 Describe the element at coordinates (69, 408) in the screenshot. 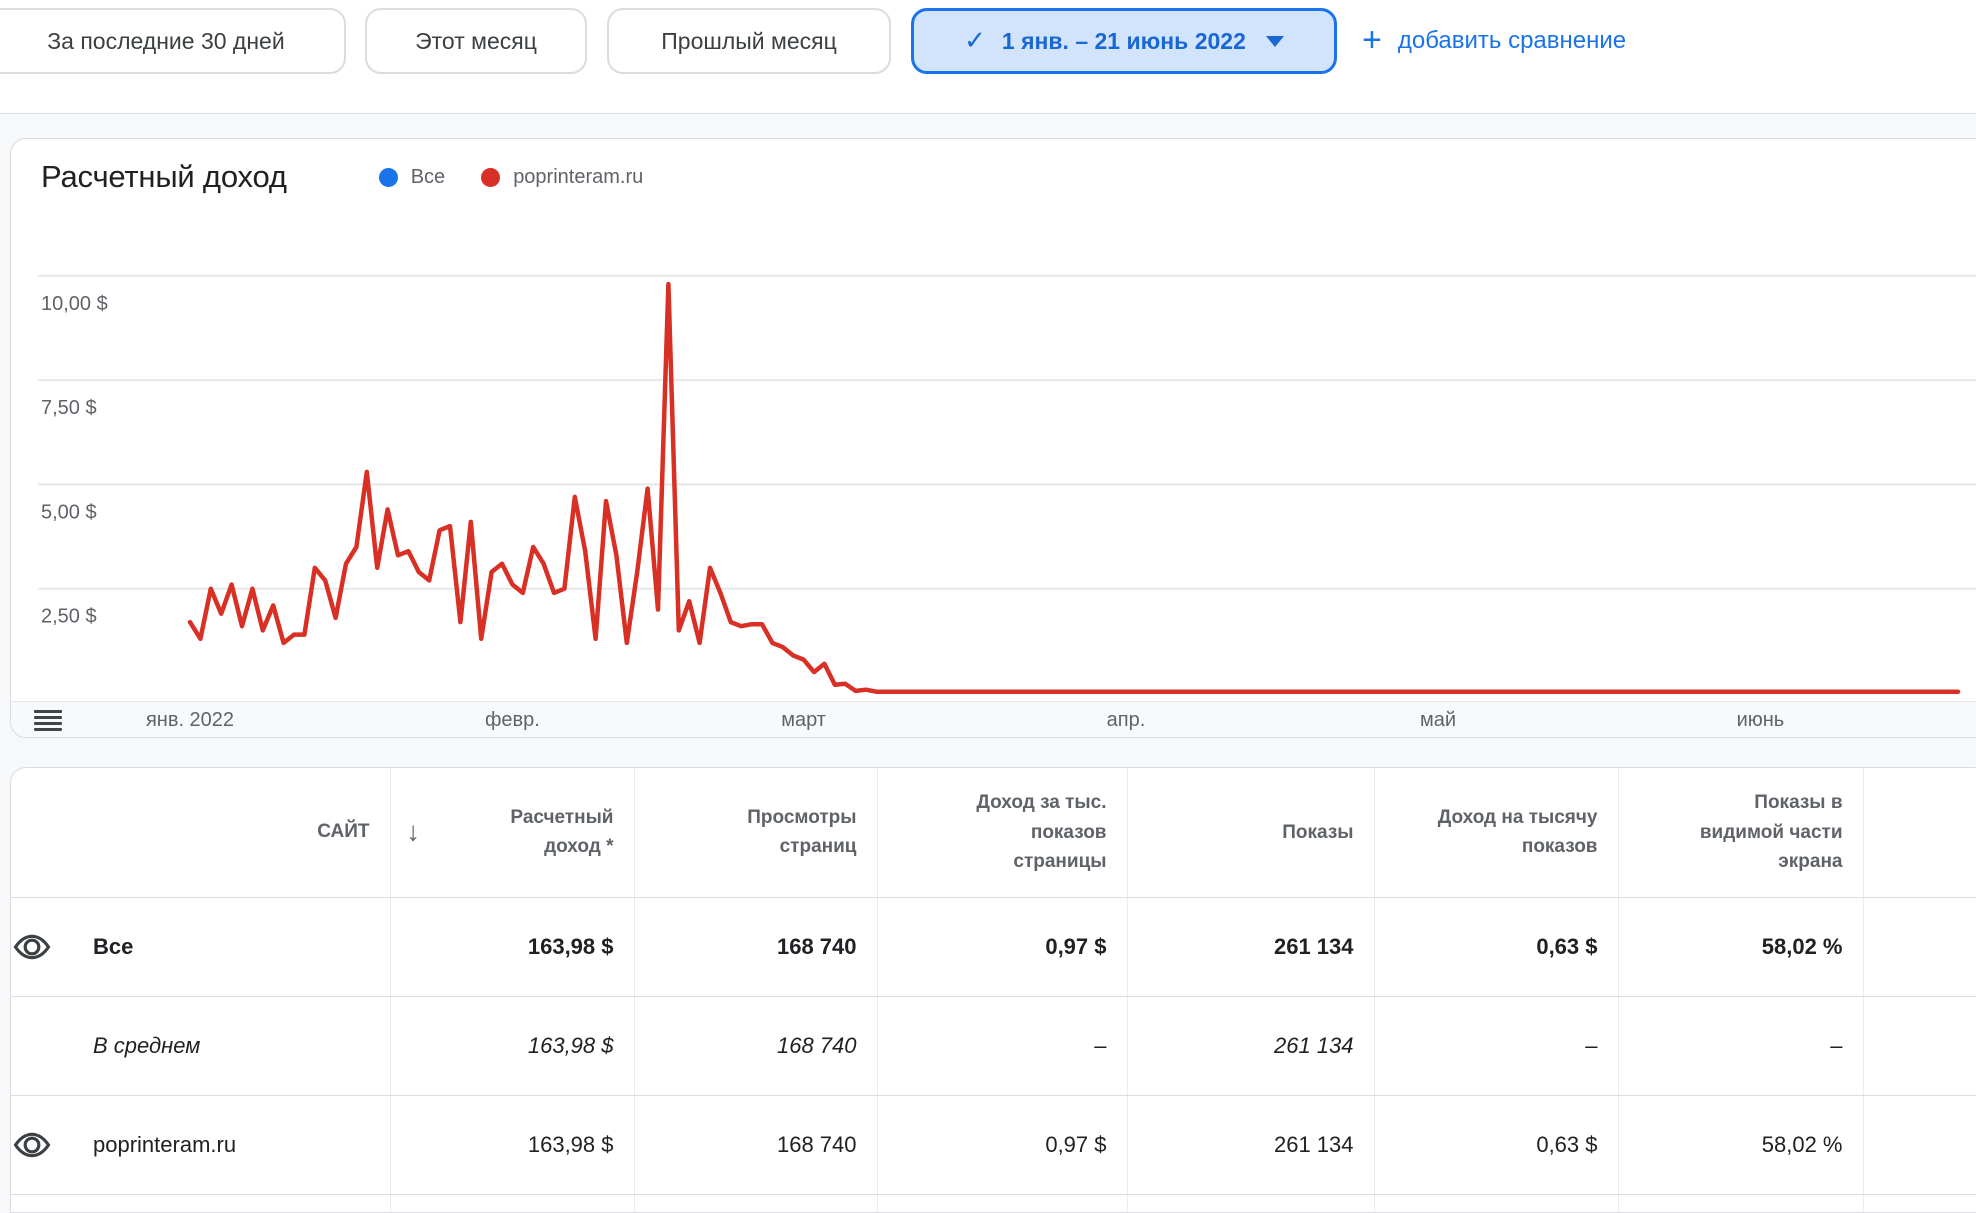

I see `y-axis-label: 7,50 $` at that location.